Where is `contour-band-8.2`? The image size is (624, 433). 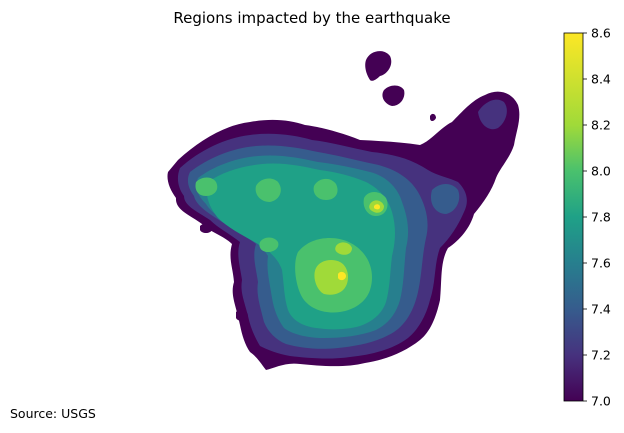
contour-band-8.2 is located at coordinates (331, 277).